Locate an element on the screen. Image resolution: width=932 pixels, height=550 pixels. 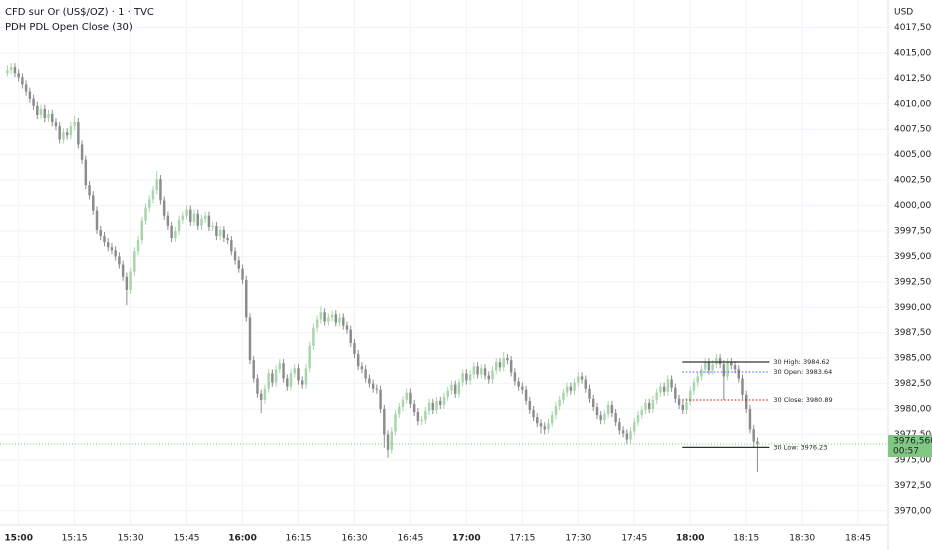
x-tick-label: 17:45 is located at coordinates (634, 539).